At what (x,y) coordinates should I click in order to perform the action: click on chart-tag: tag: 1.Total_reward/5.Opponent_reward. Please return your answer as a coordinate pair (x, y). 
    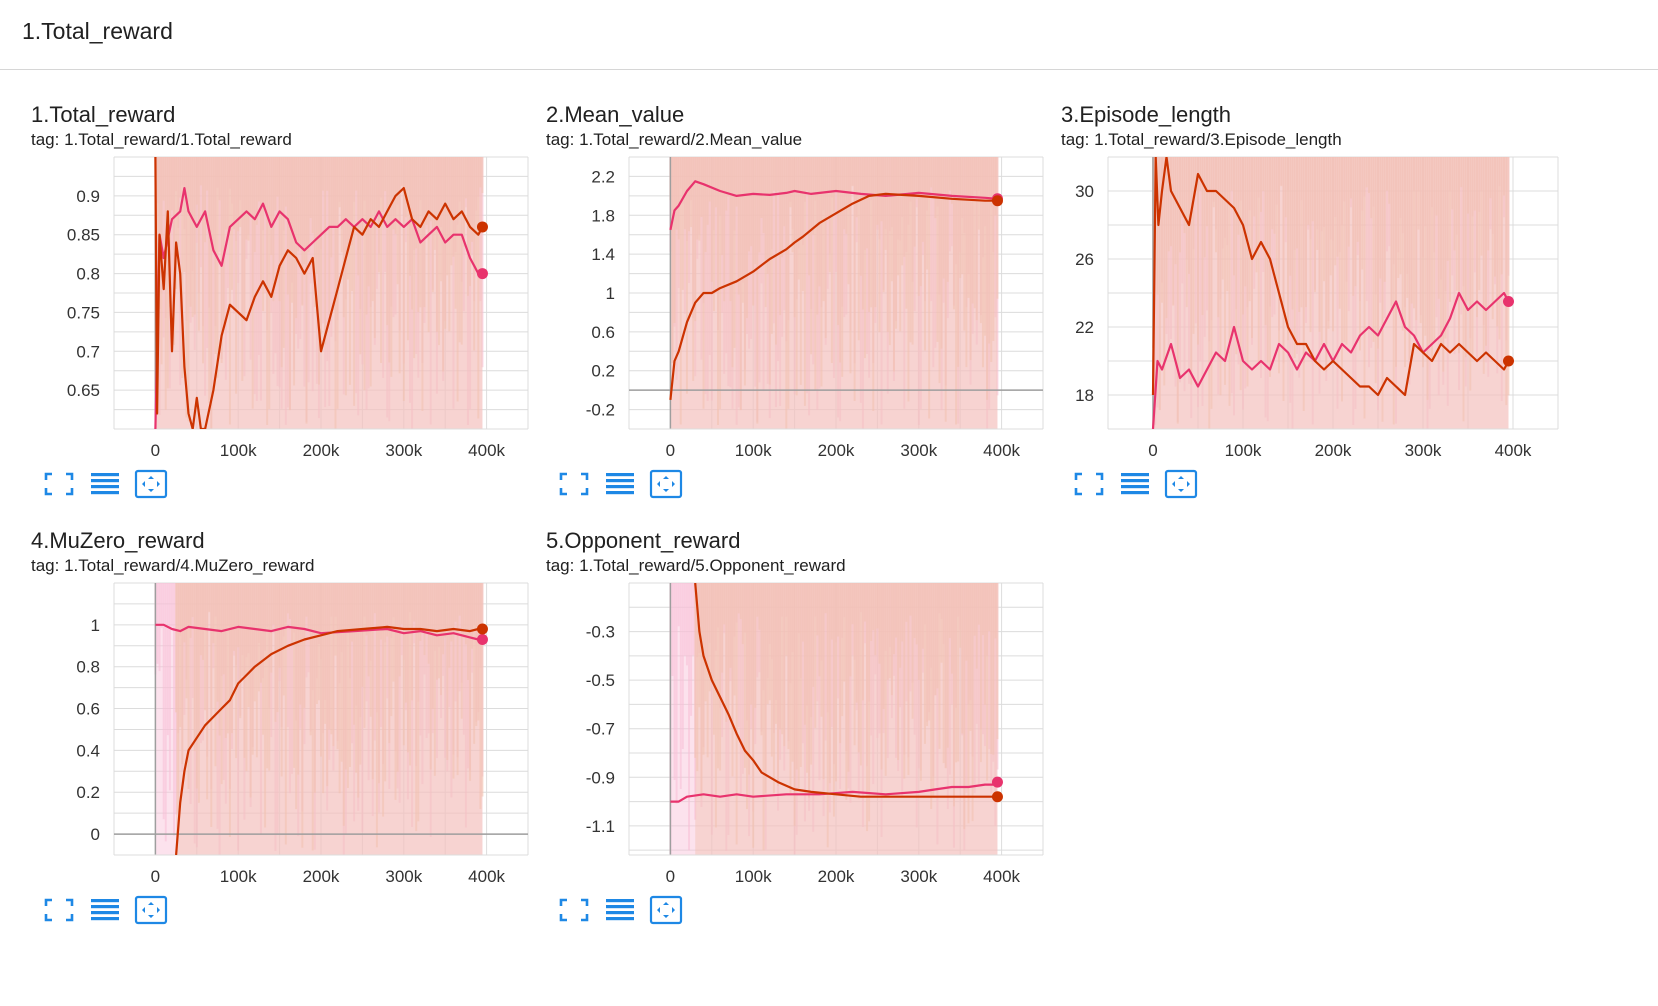
    Looking at the image, I should click on (696, 565).